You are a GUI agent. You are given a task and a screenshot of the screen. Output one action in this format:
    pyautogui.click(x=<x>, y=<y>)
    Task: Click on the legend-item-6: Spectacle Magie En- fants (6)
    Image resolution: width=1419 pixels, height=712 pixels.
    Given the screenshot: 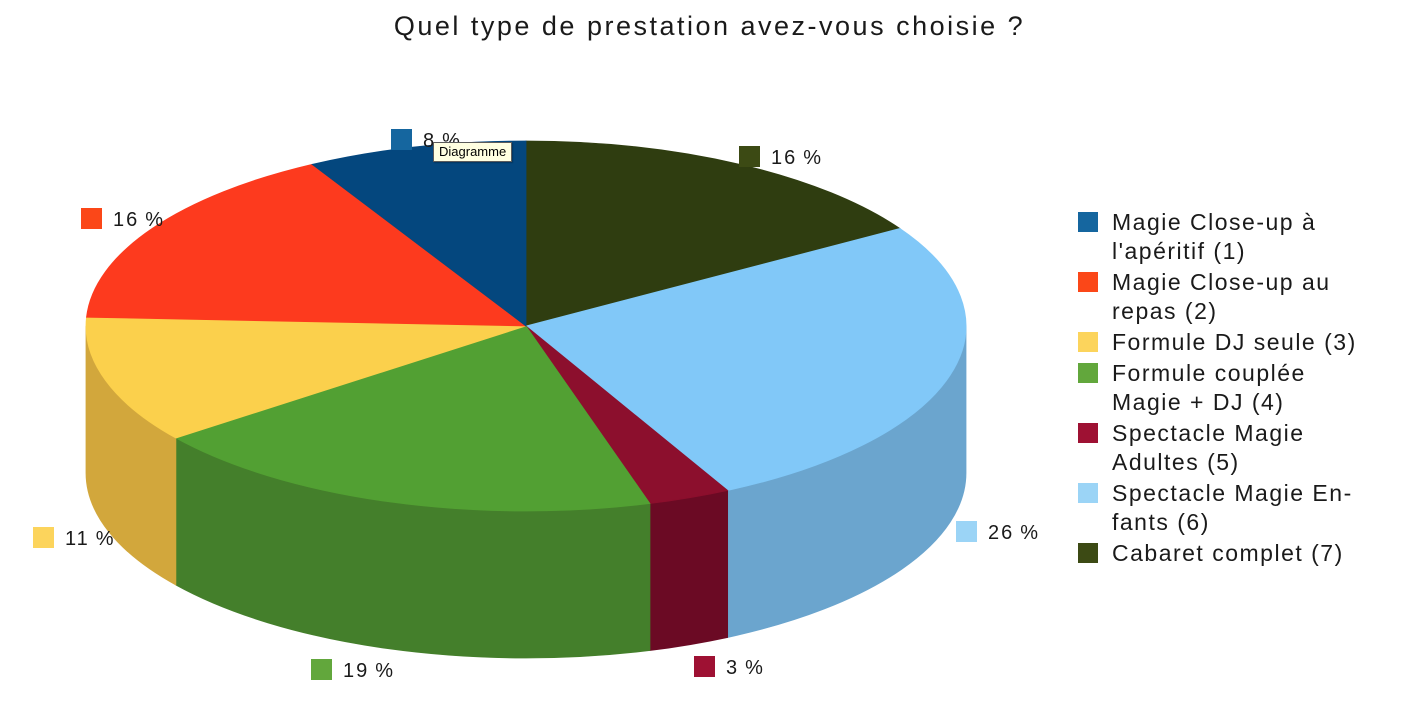 What is the action you would take?
    pyautogui.click(x=1243, y=508)
    